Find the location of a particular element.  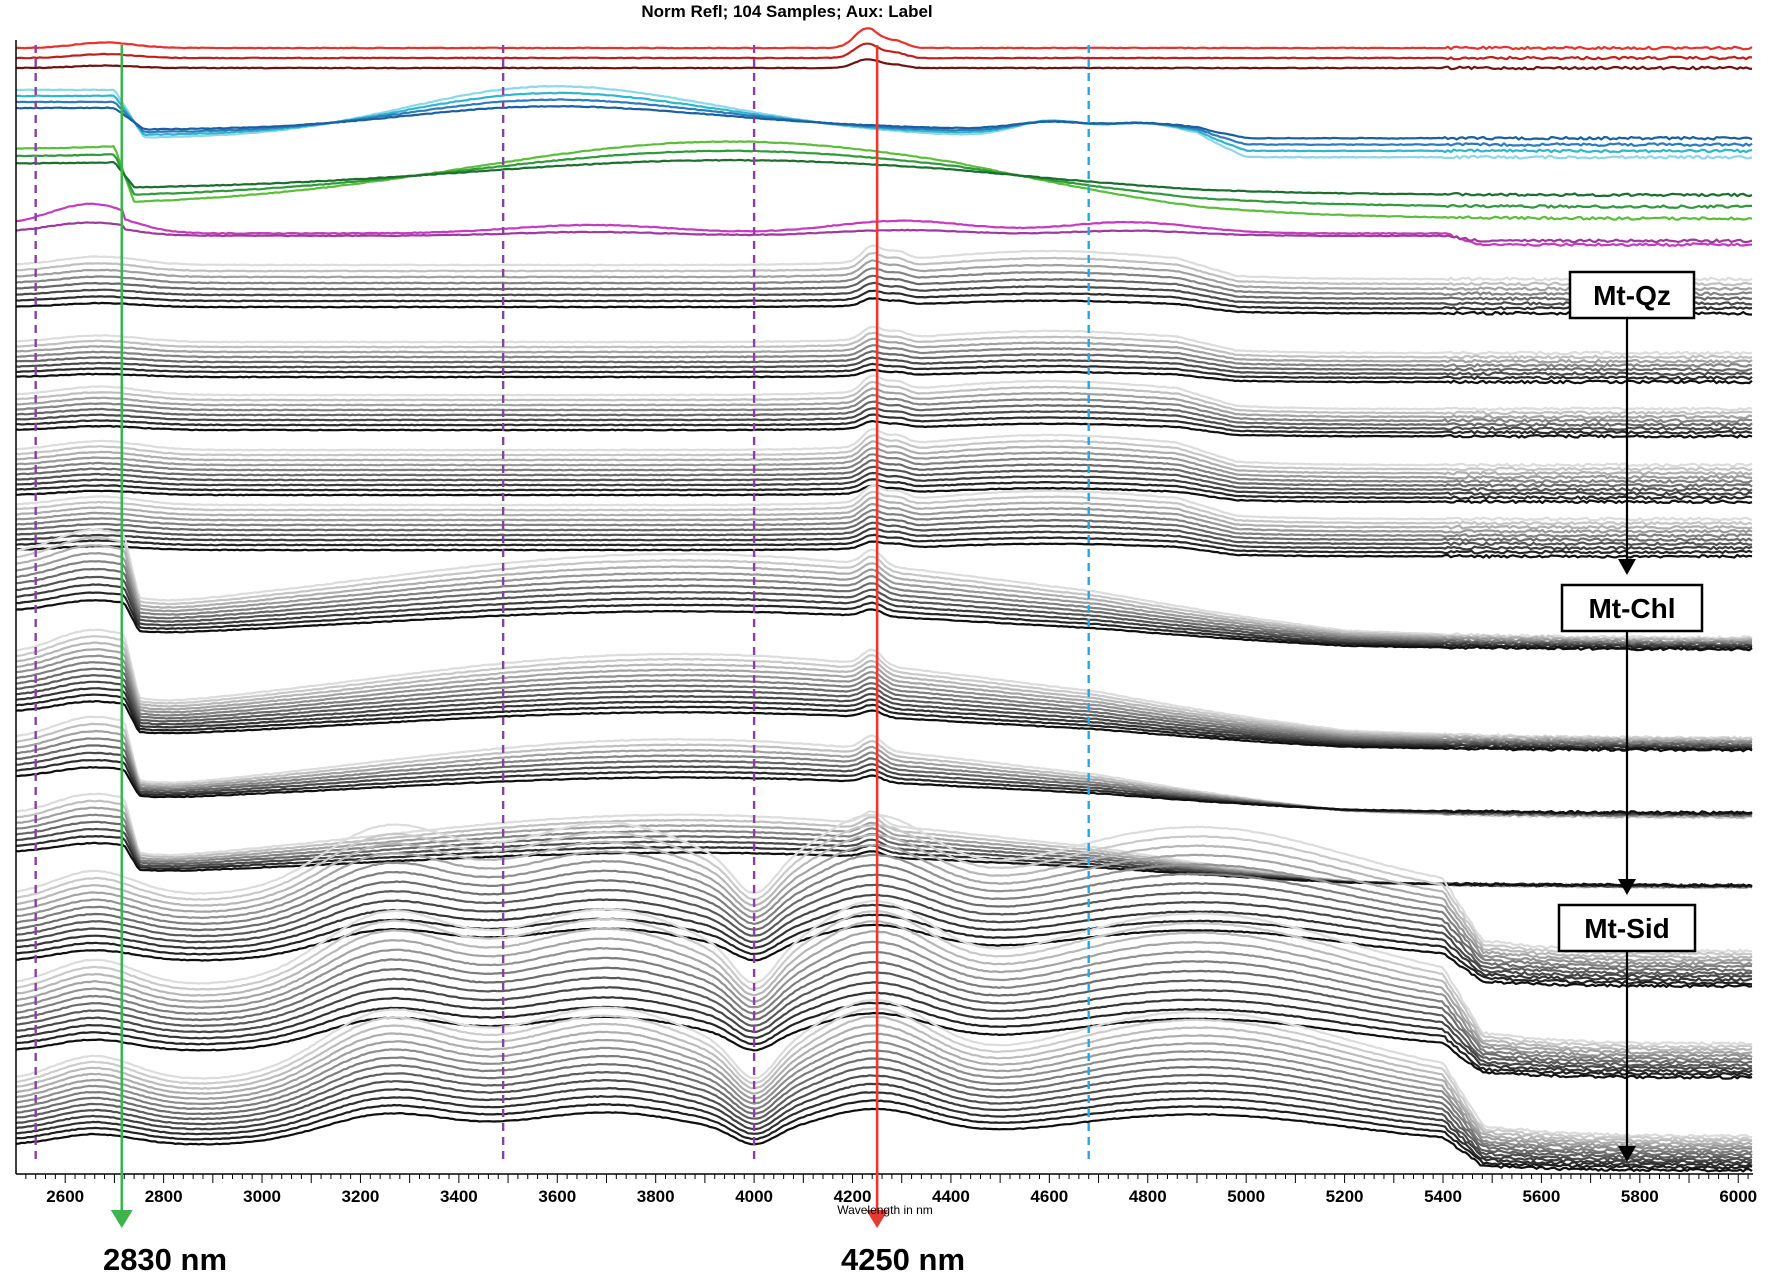

reference-label-1: 4250 nm is located at coordinates (903, 1259).